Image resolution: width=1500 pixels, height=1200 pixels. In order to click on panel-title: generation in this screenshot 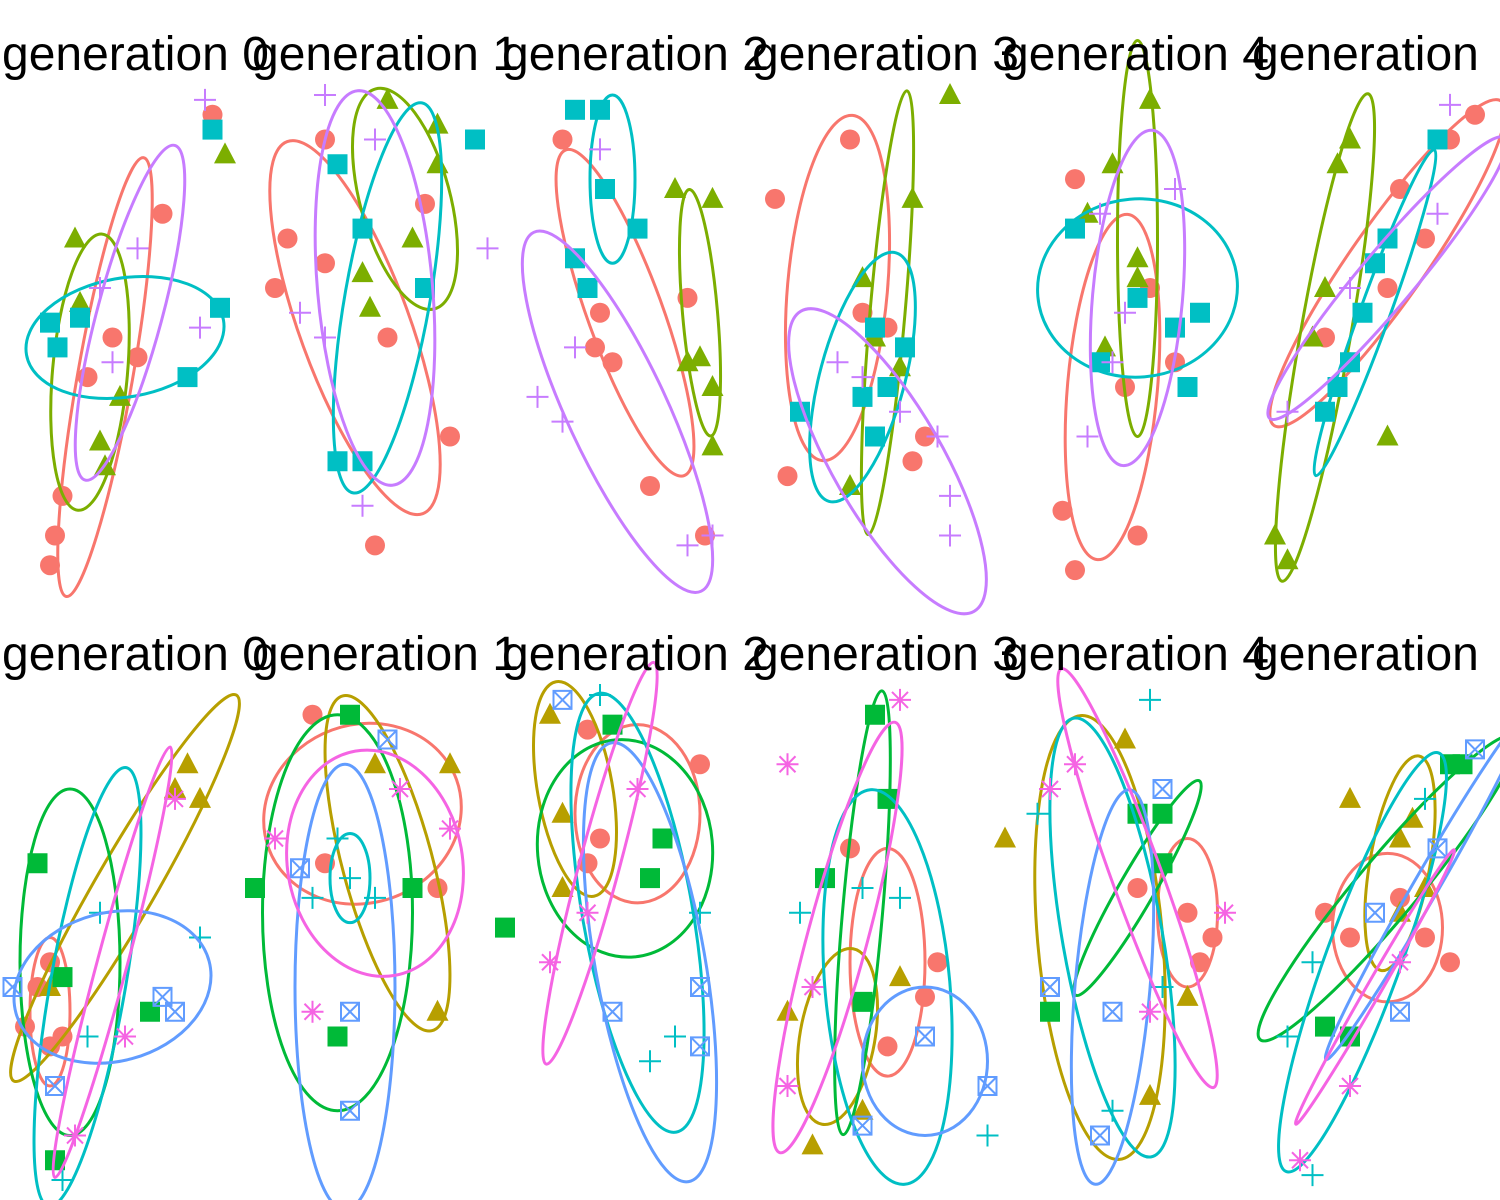, I will do `click(1365, 54)`.